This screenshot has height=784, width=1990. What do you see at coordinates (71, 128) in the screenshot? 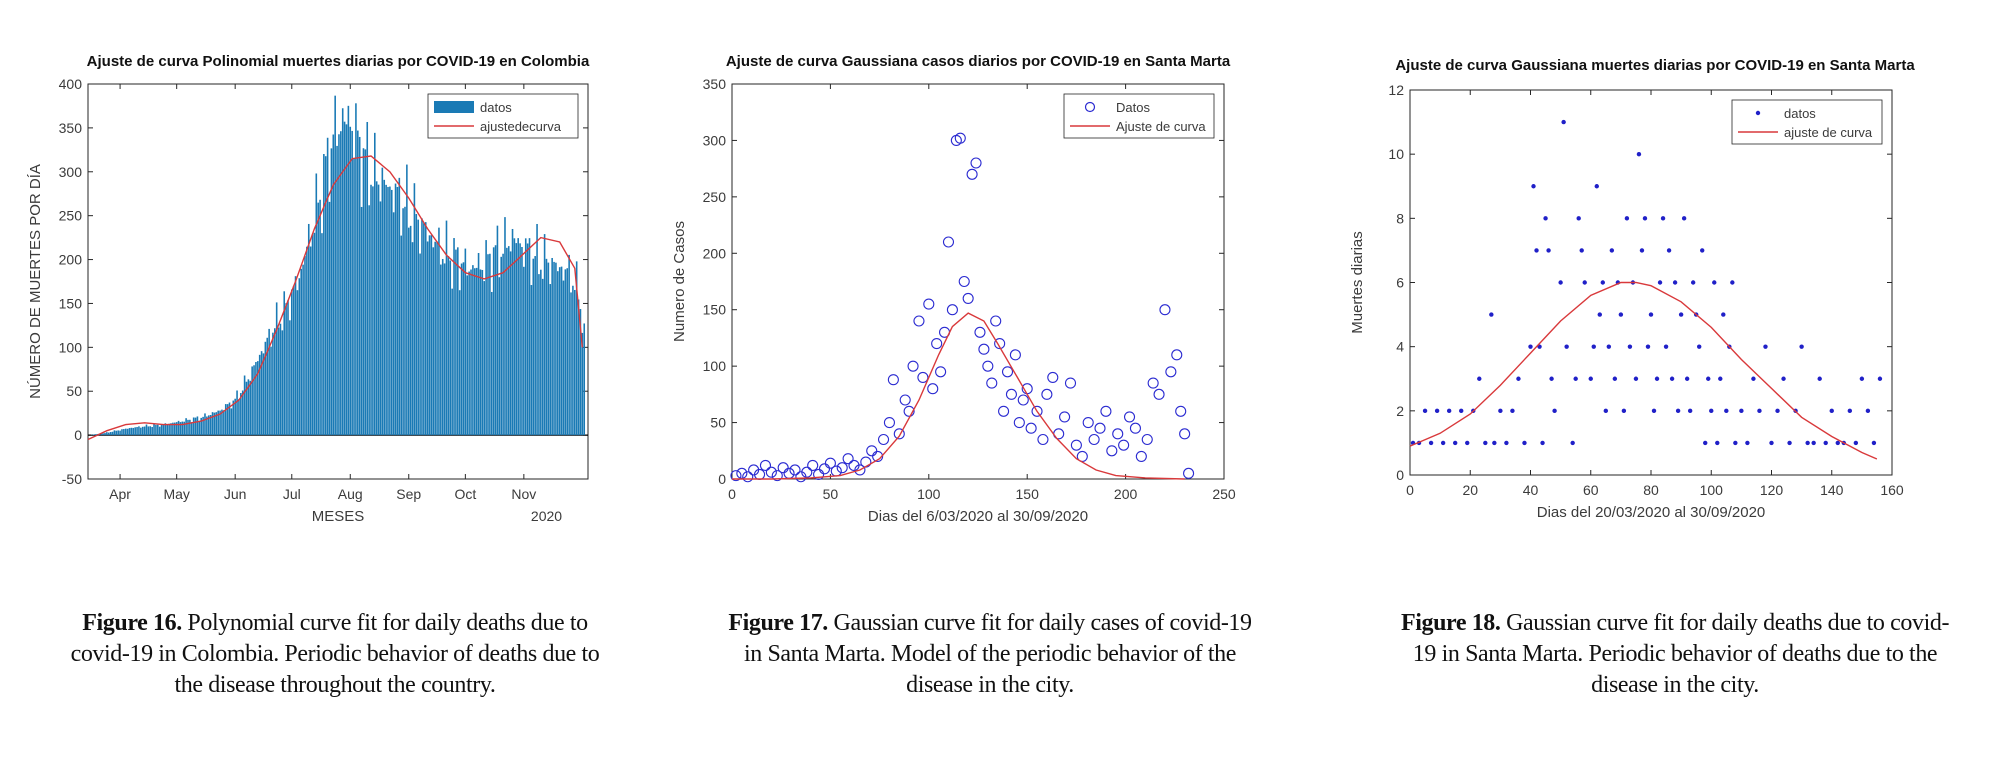
I see `y-tick-label: 350` at bounding box center [71, 128].